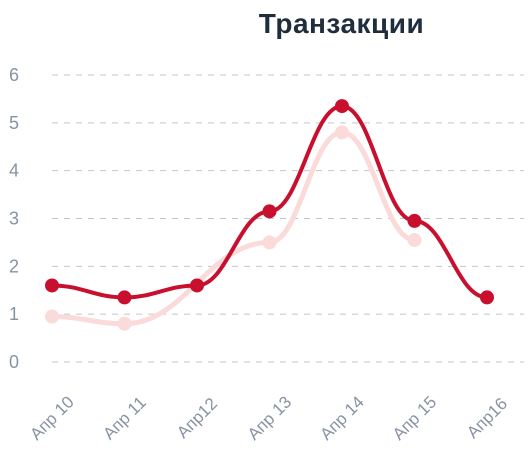 The width and height of the screenshot is (528, 471). Describe the element at coordinates (14, 75) in the screenshot. I see `y-tick-label: 6` at that location.